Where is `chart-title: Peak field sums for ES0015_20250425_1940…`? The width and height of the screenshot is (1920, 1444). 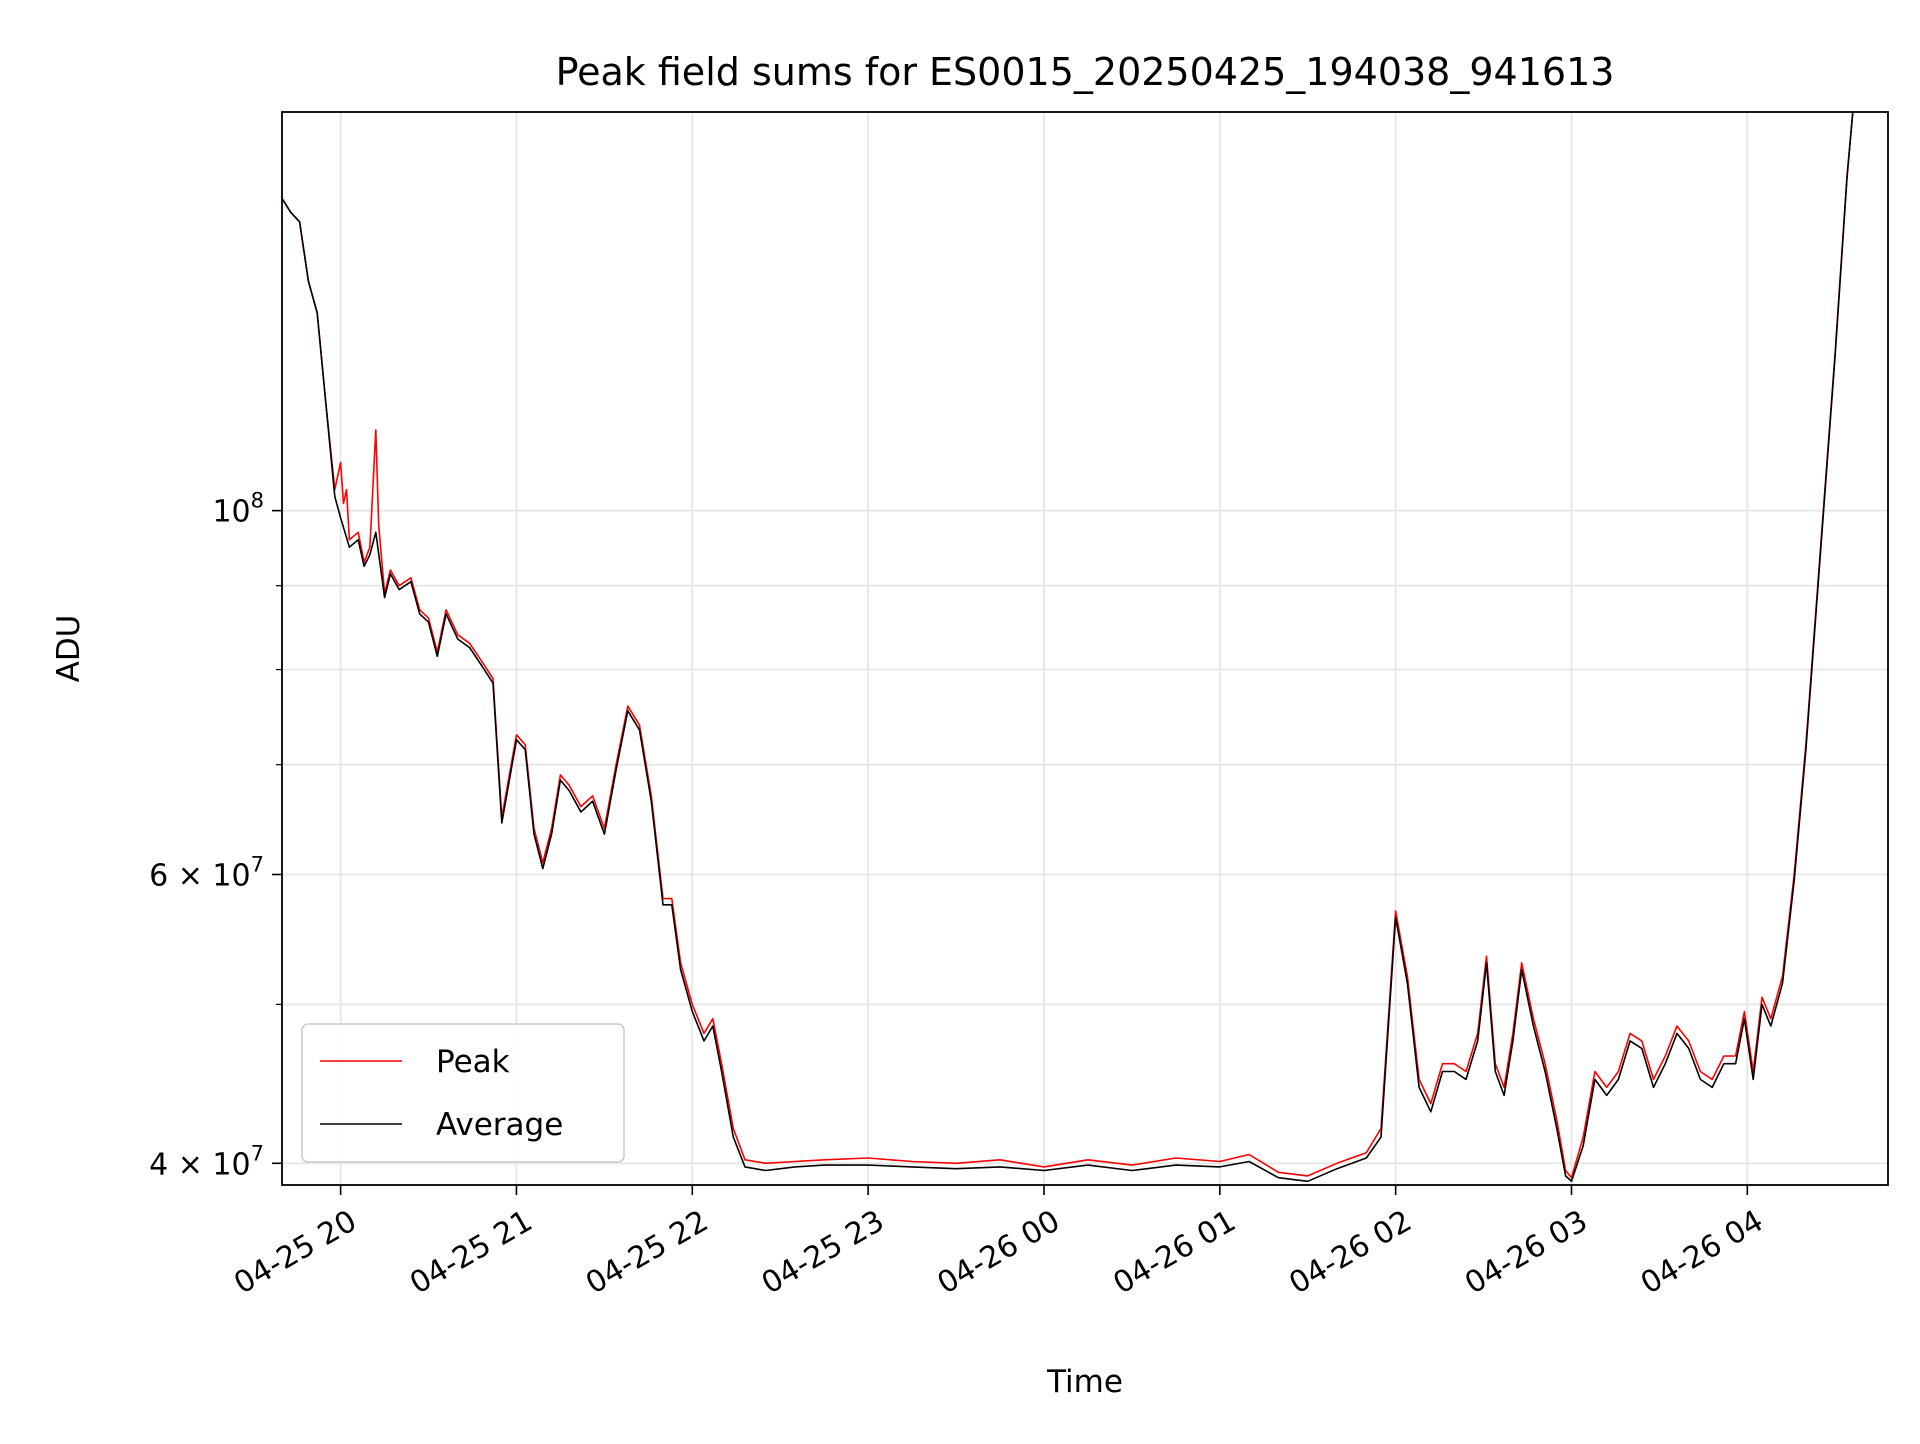
chart-title: Peak field sums for ES0015_20250425_1940… is located at coordinates (1085, 72).